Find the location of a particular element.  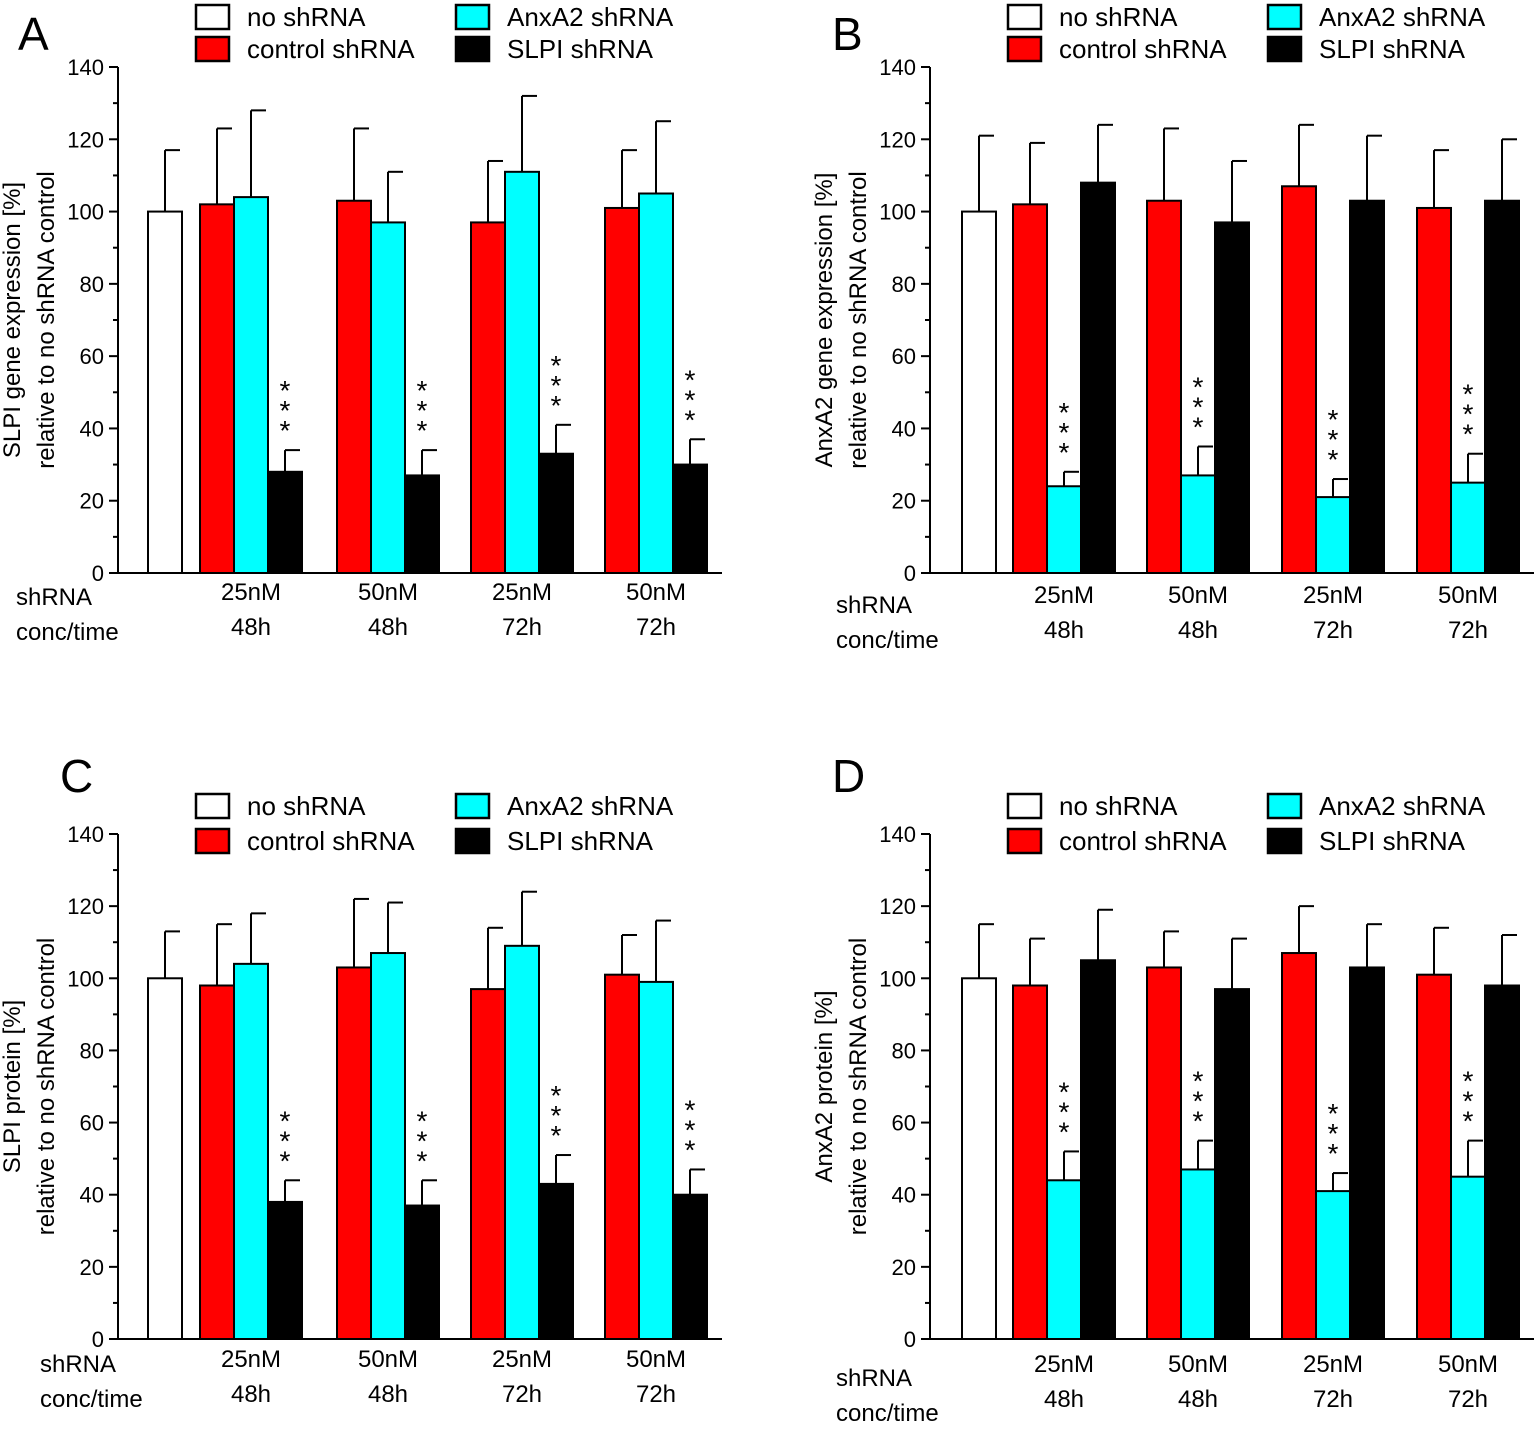

panel-letter: D is located at coordinates (848, 776).